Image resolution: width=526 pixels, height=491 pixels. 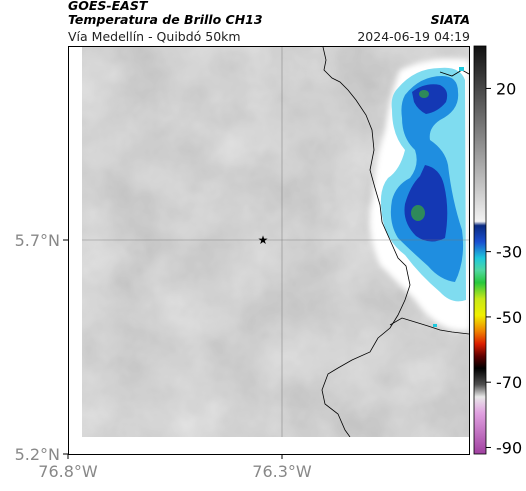 I want to click on colorbar-ticks: 20 -30 -50 -70 -90, so click(x=504, y=268).